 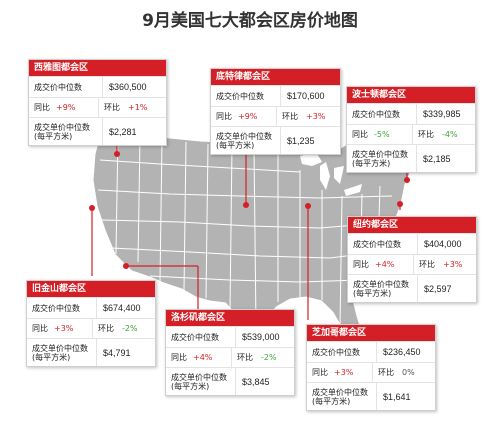 I want to click on unit-price-value: $1,235, so click(x=301, y=140).